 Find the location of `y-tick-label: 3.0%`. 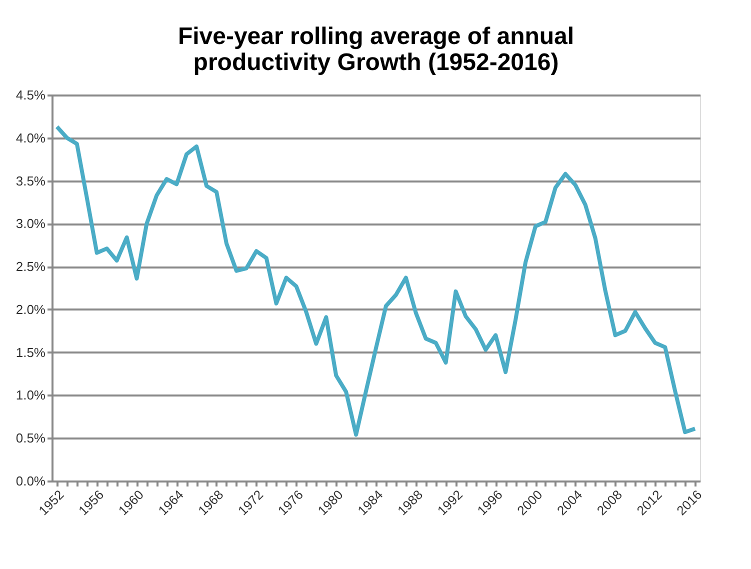

y-tick-label: 3.0% is located at coordinates (31, 224).